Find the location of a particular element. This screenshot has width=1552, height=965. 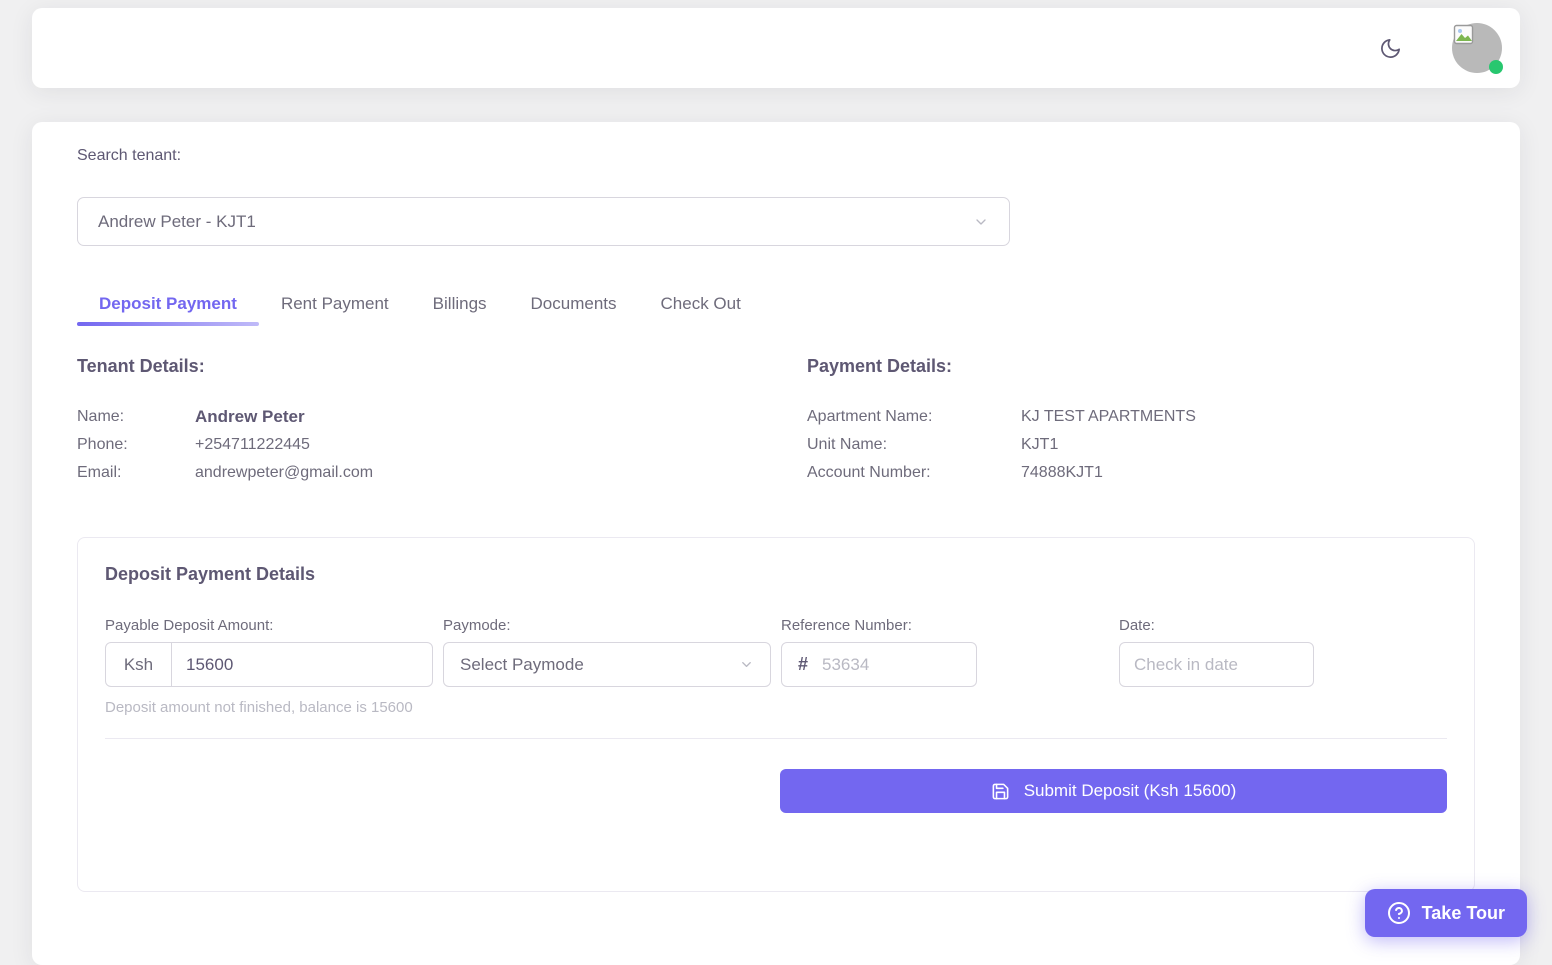

amount-input-group: Ksh is located at coordinates (269, 664).